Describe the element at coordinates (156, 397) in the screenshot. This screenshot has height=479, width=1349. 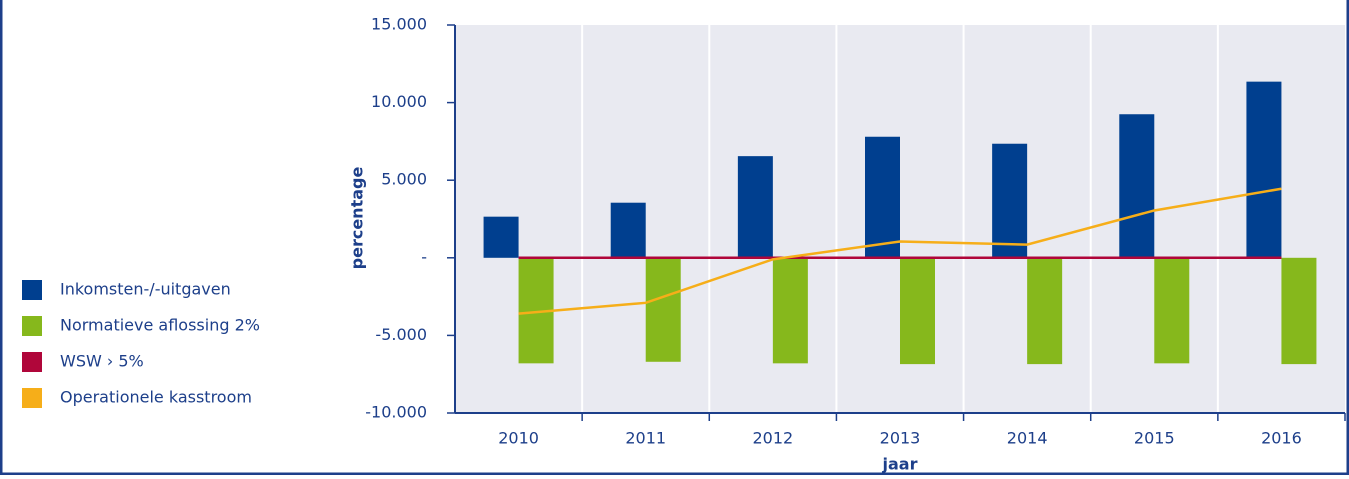
I see `legend-label: Operationele kasstroom` at that location.